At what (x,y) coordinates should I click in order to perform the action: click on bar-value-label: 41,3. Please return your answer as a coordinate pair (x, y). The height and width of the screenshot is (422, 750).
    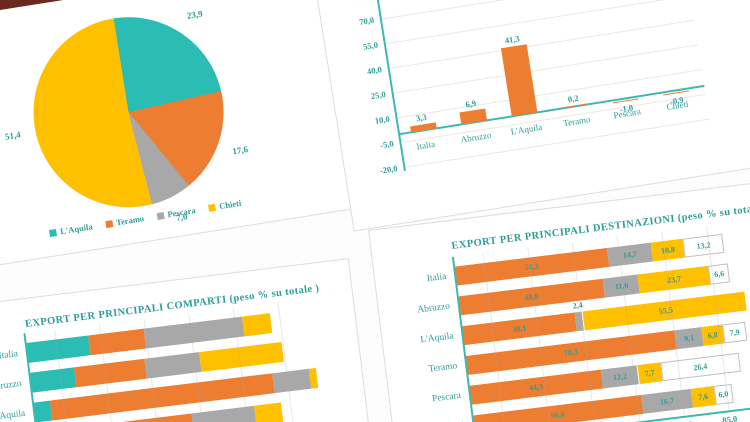
    Looking at the image, I should click on (512, 39).